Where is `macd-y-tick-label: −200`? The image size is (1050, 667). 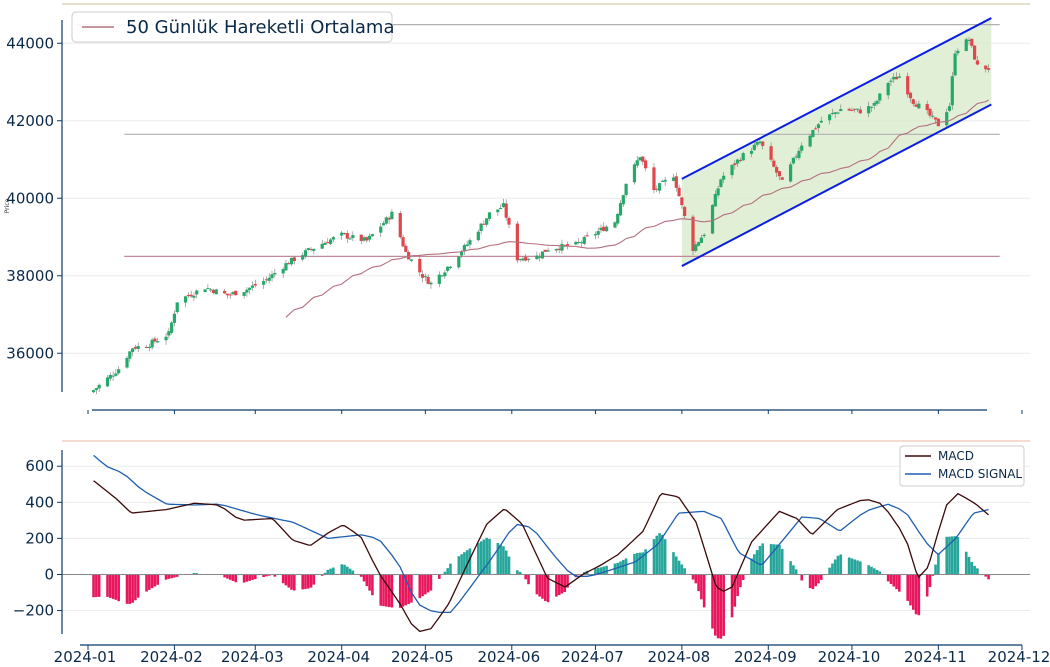 macd-y-tick-label: −200 is located at coordinates (33, 611).